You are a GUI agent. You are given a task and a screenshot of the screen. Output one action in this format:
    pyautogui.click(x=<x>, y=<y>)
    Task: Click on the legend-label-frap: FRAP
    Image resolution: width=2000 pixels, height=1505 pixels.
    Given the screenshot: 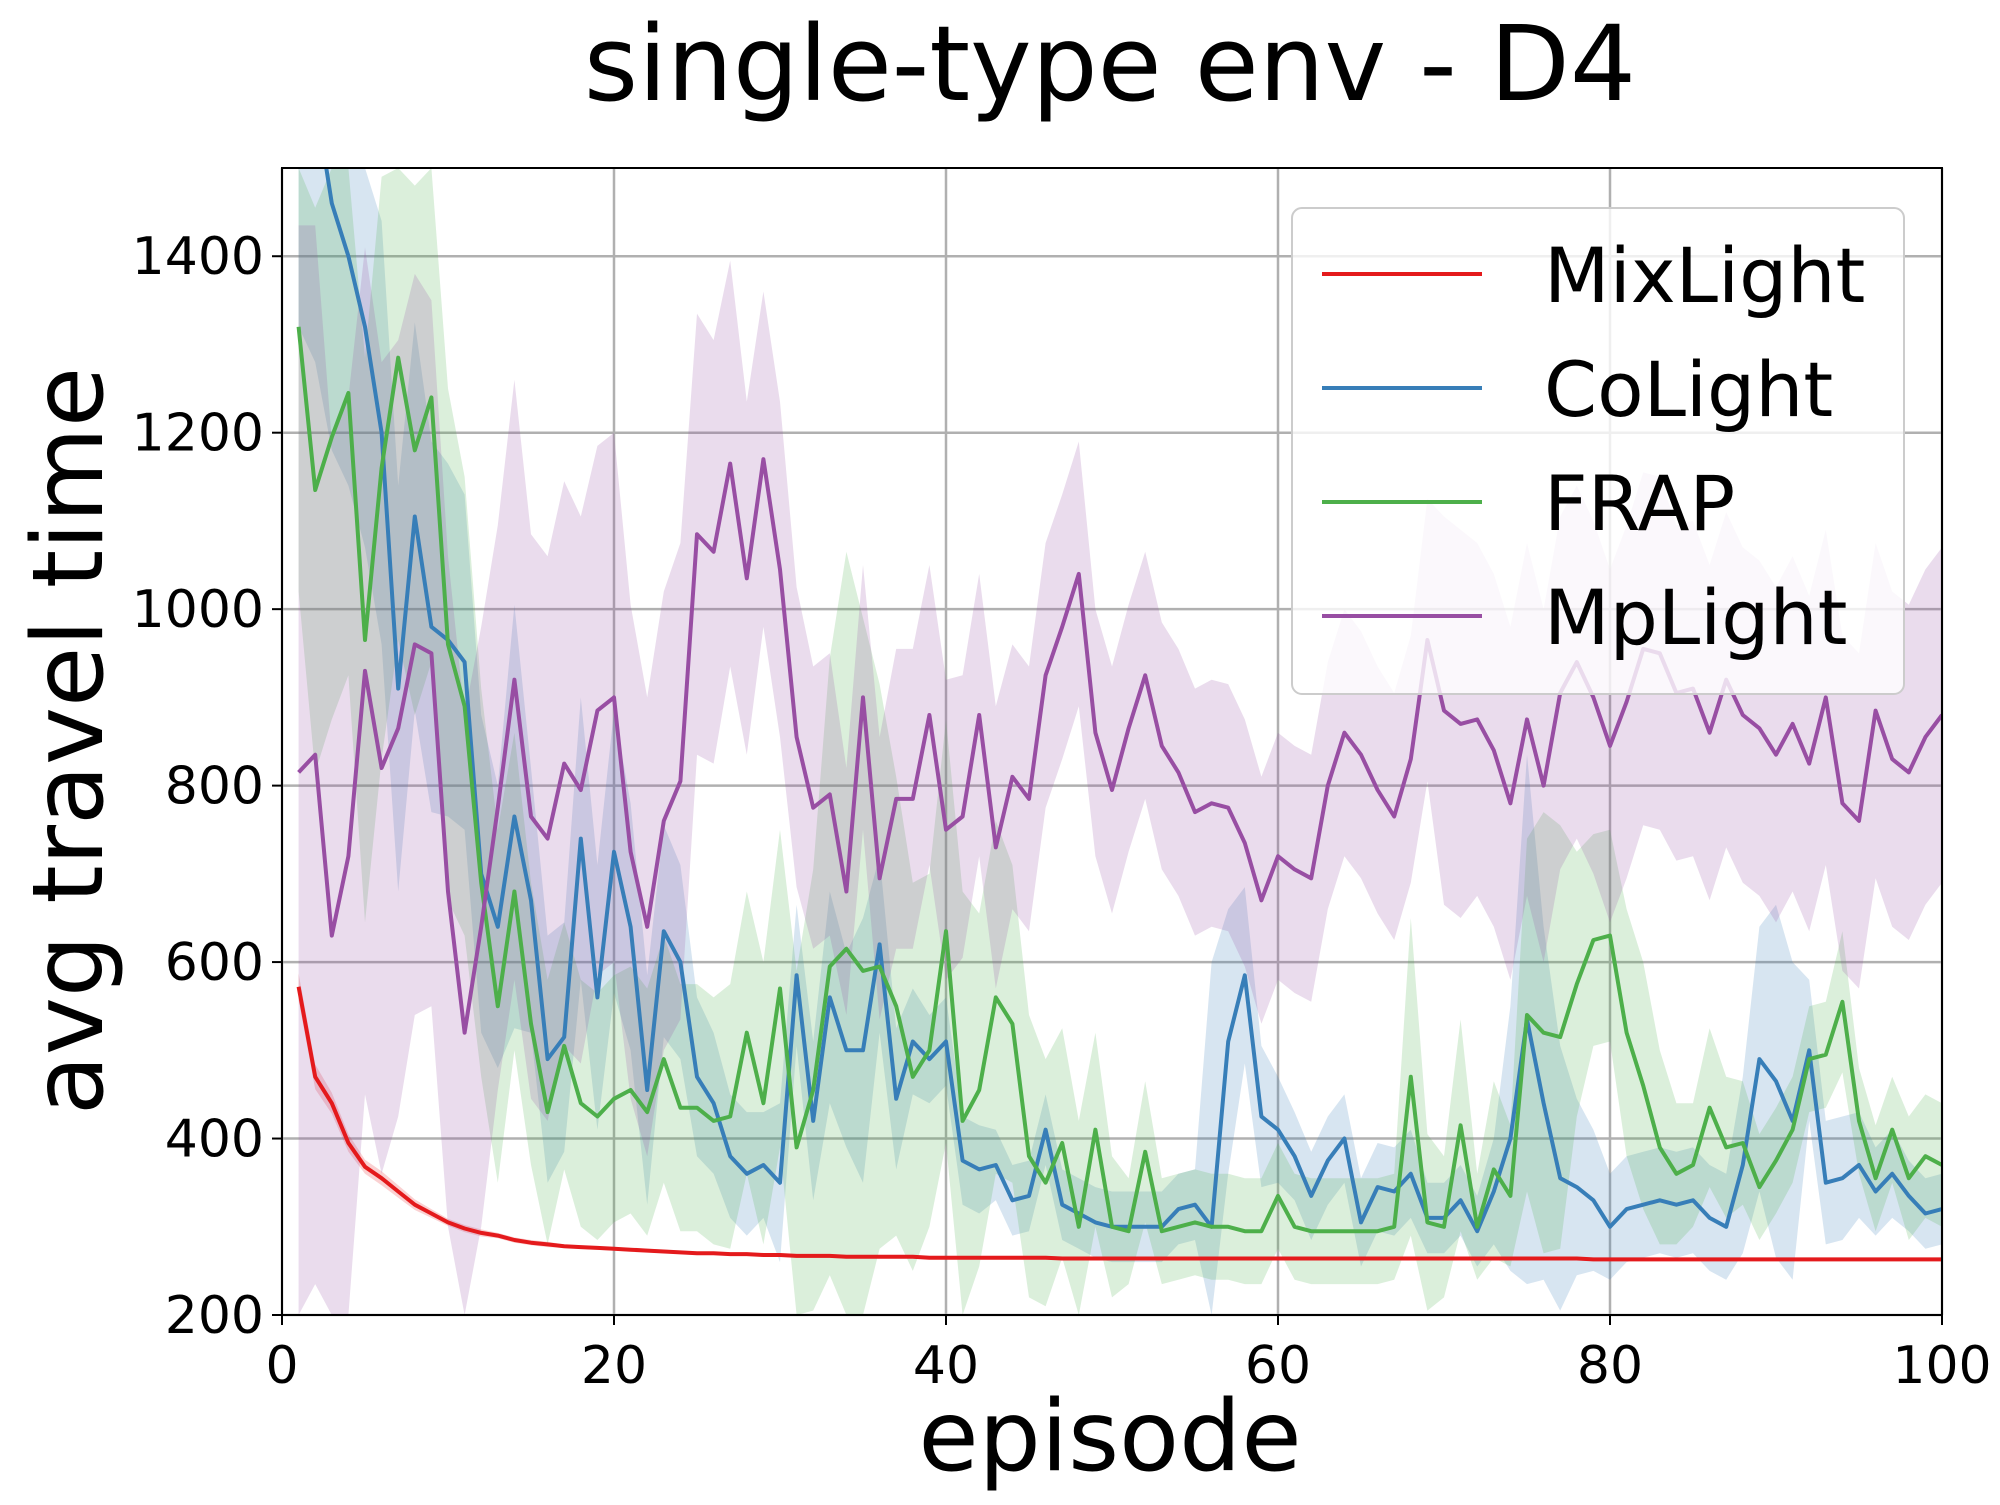 What is the action you would take?
    pyautogui.click(x=1639, y=503)
    